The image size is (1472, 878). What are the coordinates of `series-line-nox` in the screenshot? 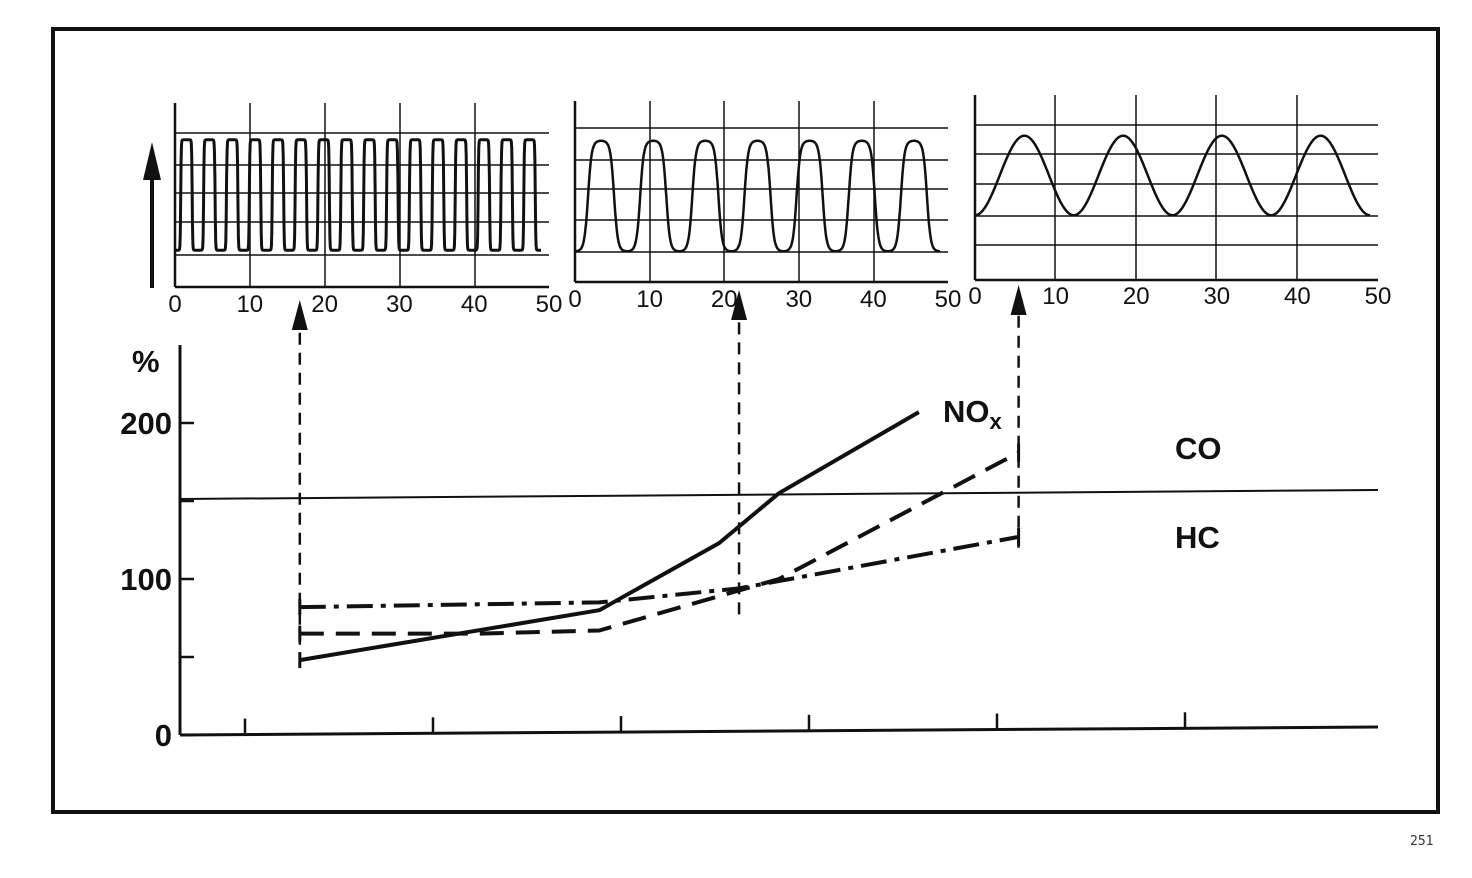 It's located at (609, 536).